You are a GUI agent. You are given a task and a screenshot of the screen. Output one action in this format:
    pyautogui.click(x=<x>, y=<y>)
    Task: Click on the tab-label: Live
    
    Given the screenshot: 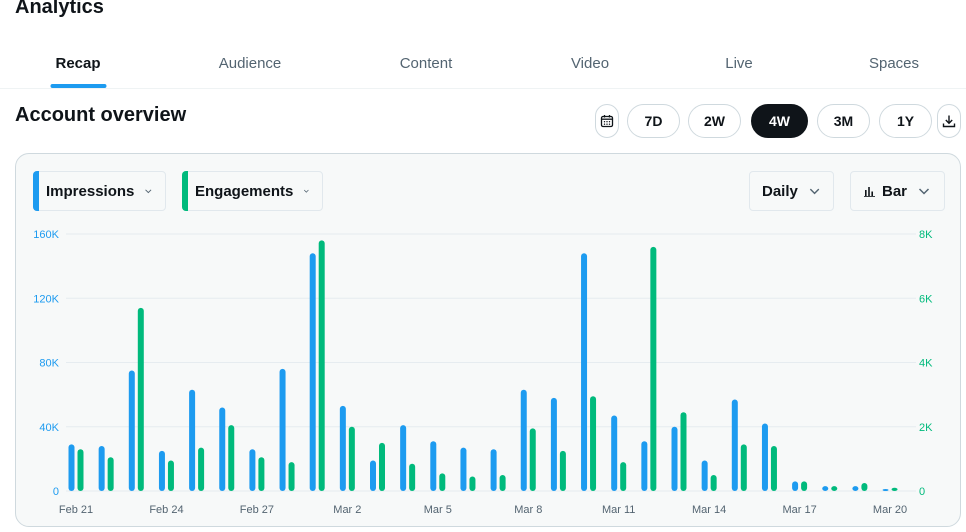 What is the action you would take?
    pyautogui.click(x=739, y=63)
    